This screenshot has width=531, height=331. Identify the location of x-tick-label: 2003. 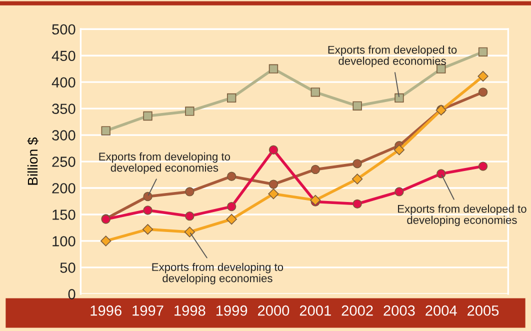
(399, 310).